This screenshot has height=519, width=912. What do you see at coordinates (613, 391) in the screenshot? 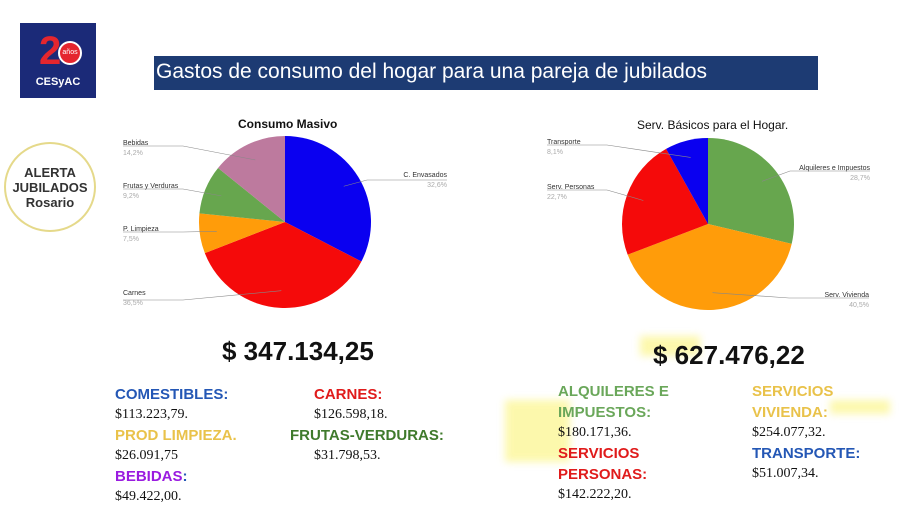
I see `alquileres-label1: ALQUILERES E` at bounding box center [613, 391].